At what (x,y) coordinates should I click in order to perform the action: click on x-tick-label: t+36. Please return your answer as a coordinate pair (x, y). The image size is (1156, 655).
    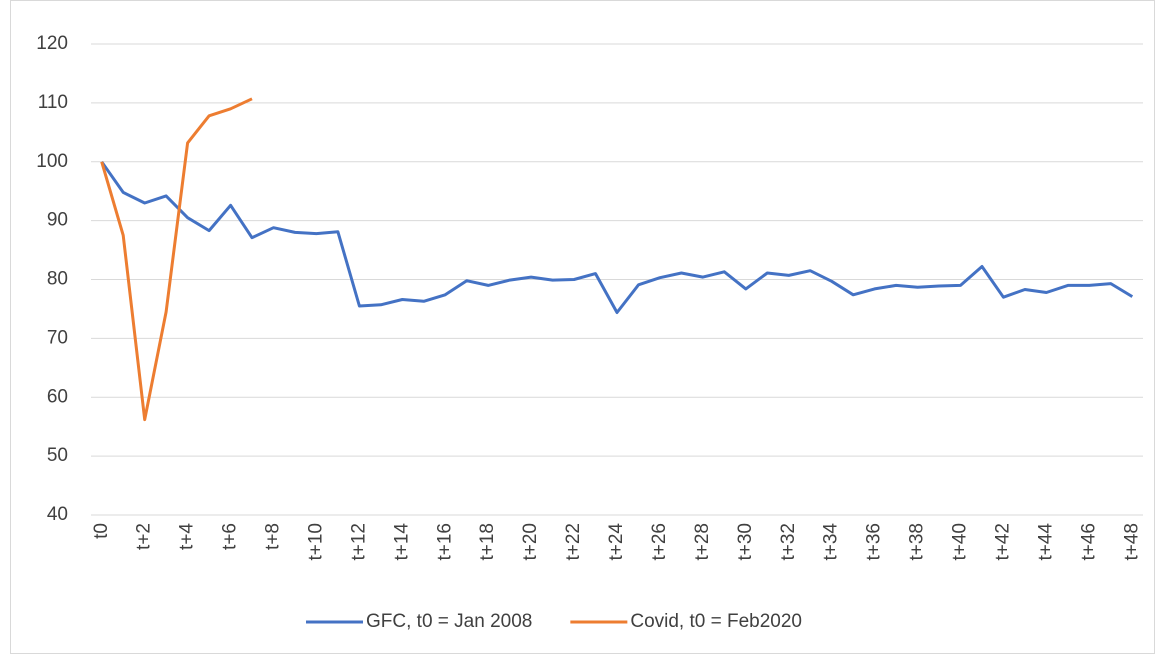
    Looking at the image, I should click on (874, 542).